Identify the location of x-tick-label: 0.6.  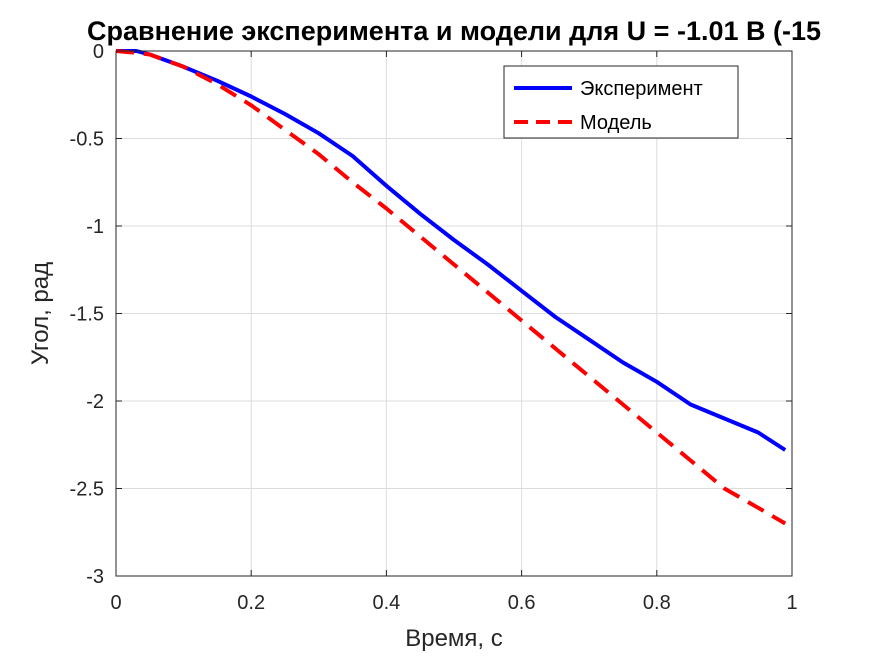
(522, 603).